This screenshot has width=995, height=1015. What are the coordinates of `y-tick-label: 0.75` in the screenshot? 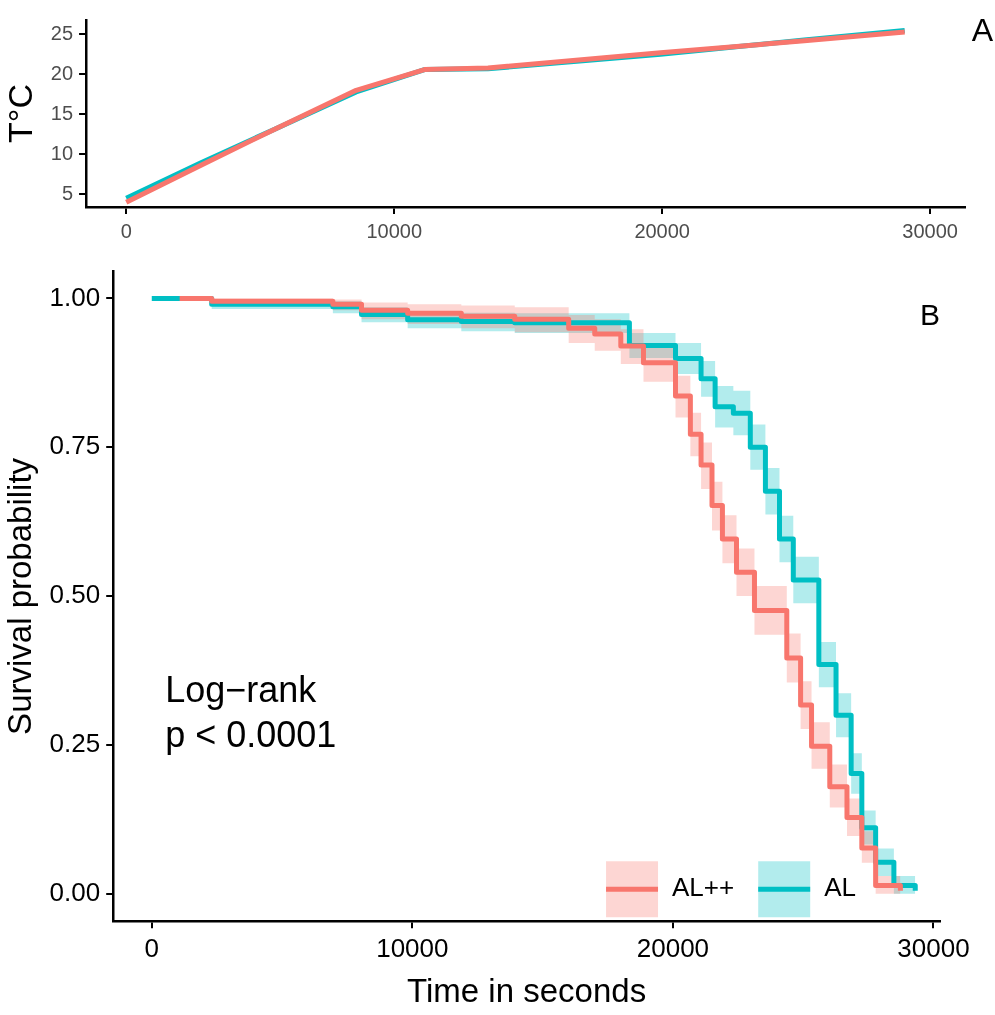 It's located at (75, 445).